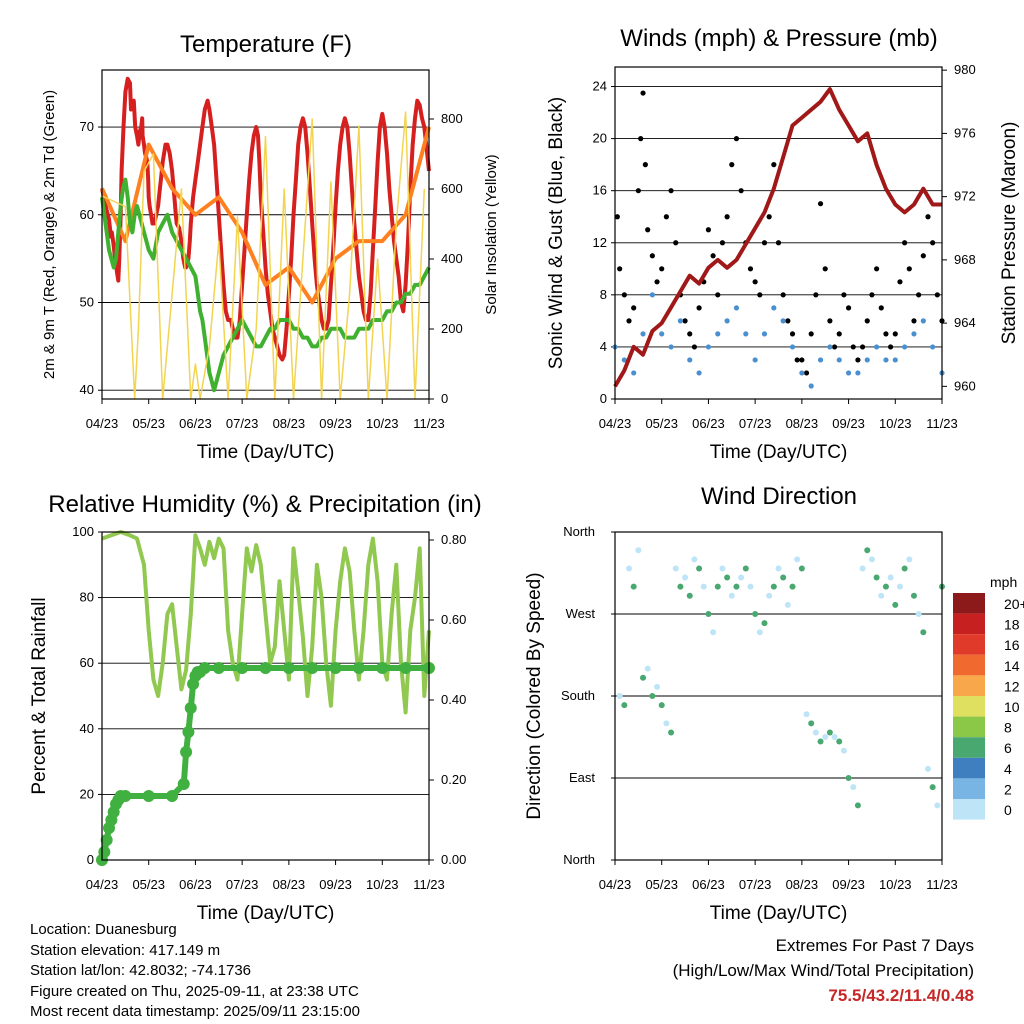 The width and height of the screenshot is (1024, 1024). I want to click on chart-title-1: Temperature (F), so click(266, 44).